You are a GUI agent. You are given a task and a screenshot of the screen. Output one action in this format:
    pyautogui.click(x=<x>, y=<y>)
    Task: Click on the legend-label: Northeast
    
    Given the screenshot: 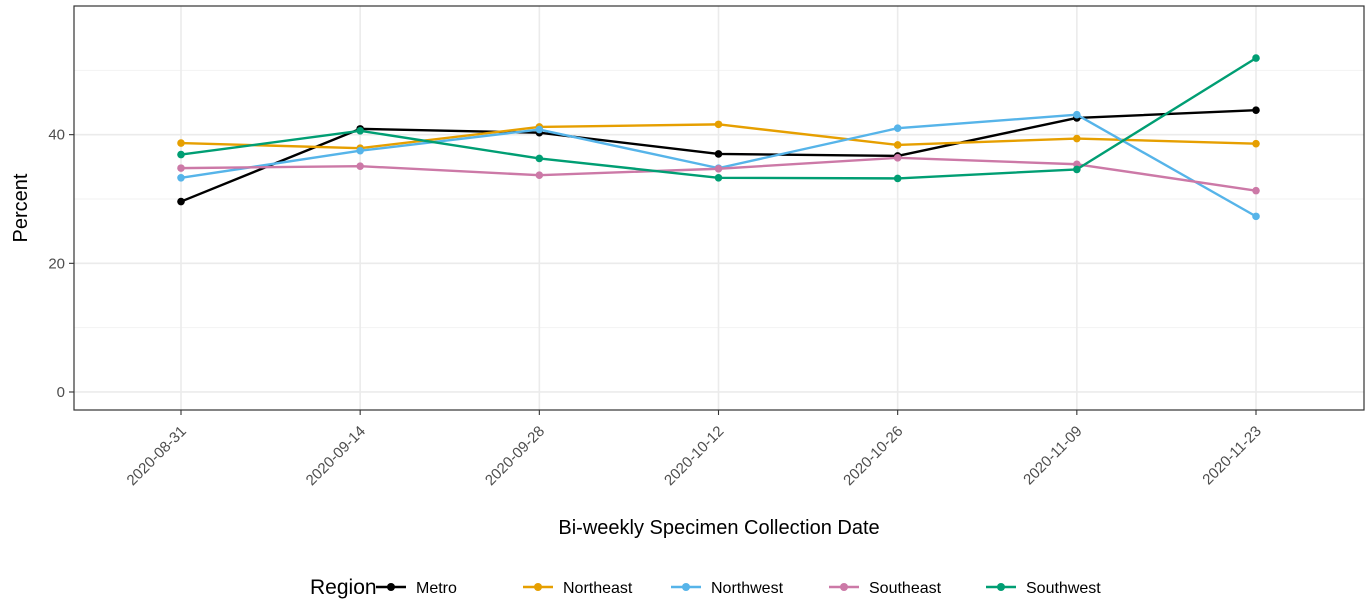 What is the action you would take?
    pyautogui.click(x=598, y=588)
    